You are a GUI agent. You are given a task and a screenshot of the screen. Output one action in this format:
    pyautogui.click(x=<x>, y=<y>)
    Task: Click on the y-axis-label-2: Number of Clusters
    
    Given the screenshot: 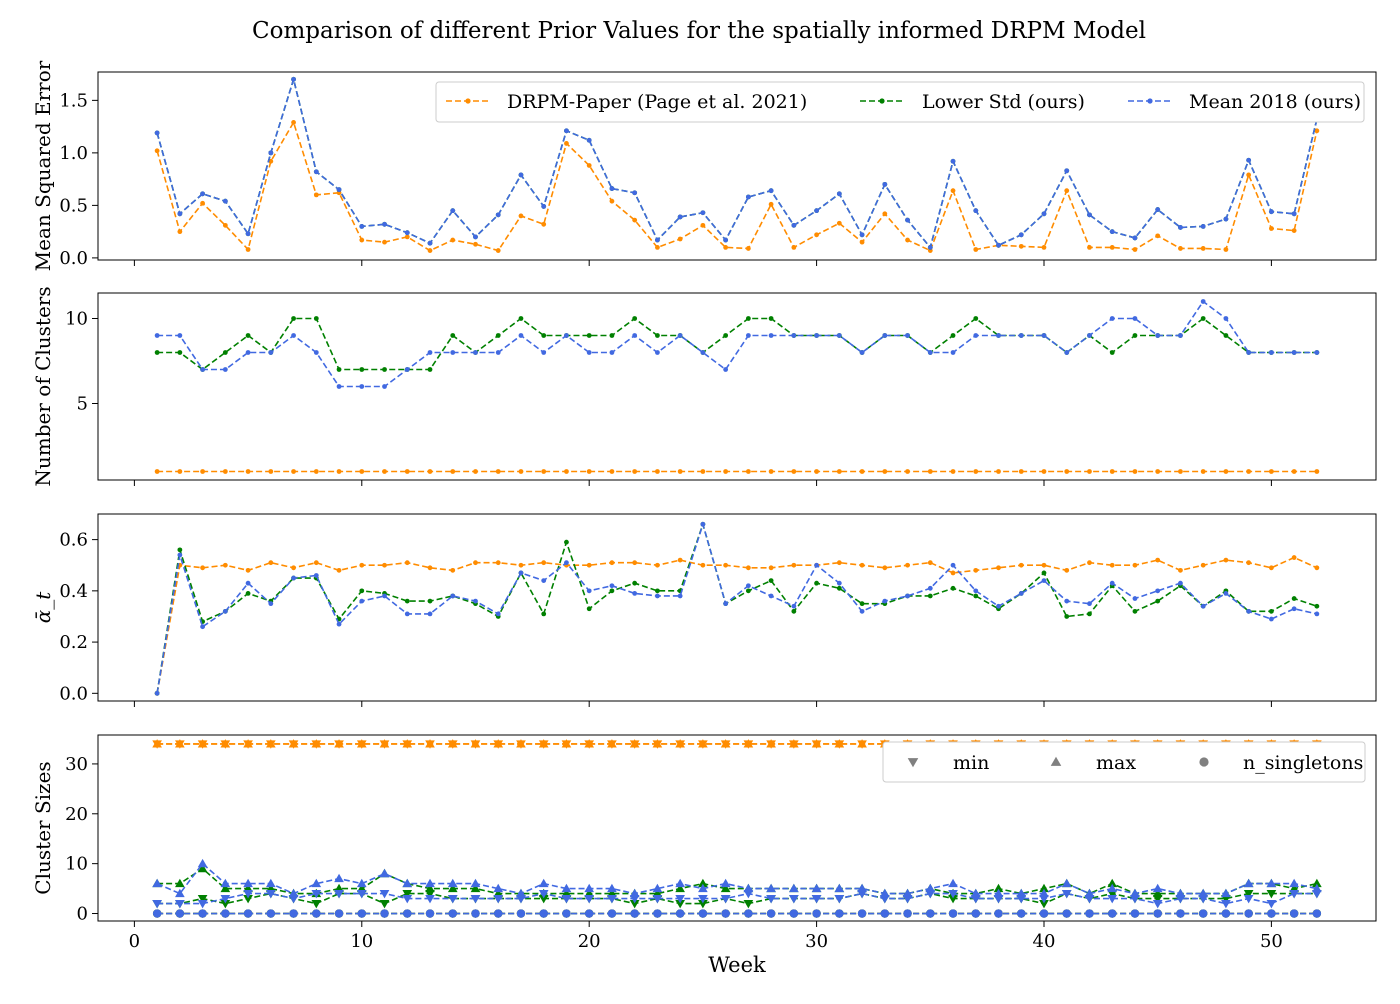 What is the action you would take?
    pyautogui.click(x=43, y=386)
    